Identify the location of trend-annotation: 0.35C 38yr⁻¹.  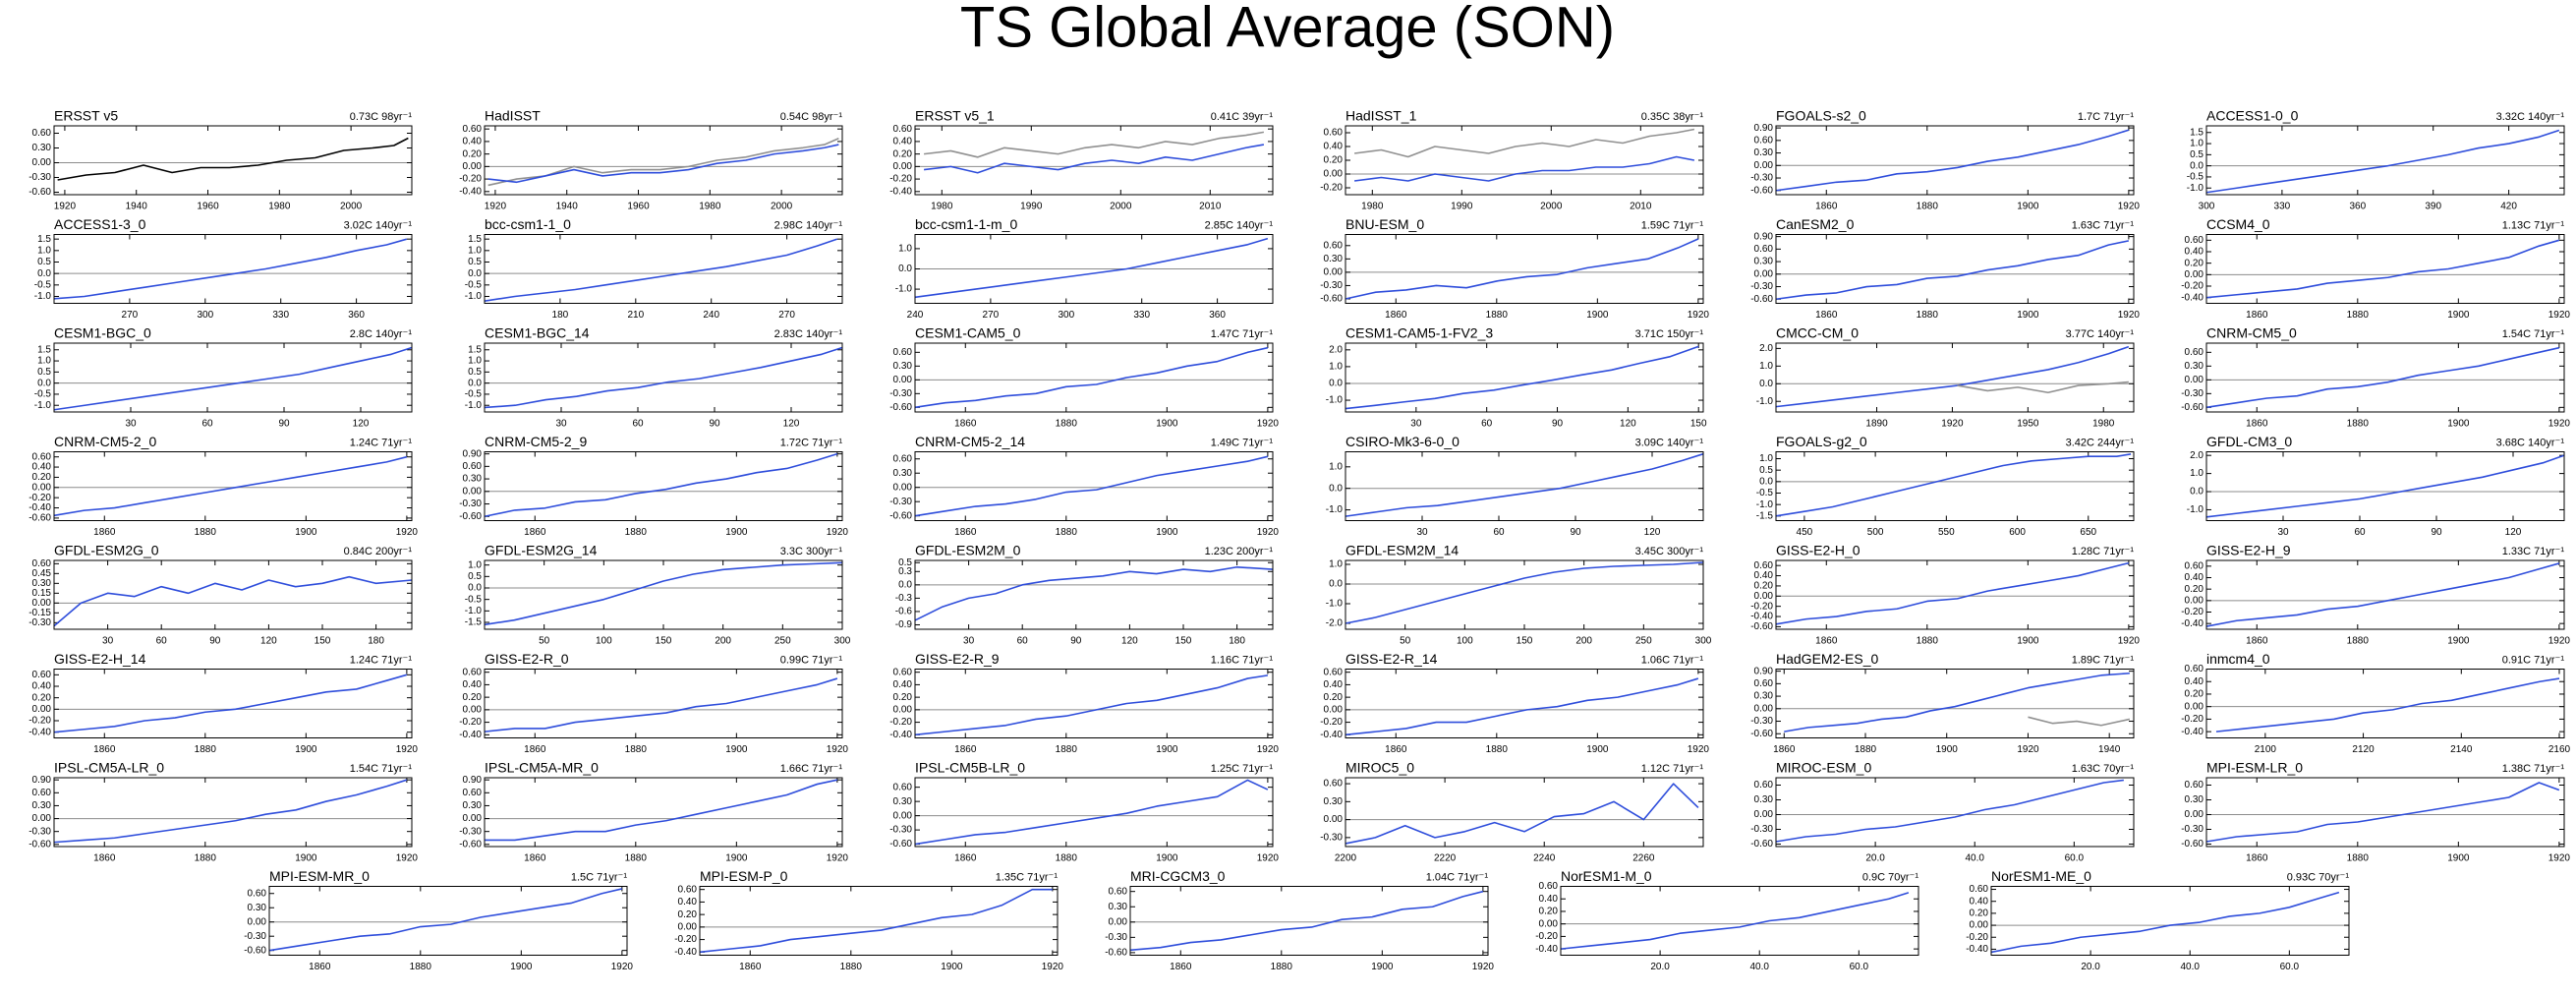
(1672, 117).